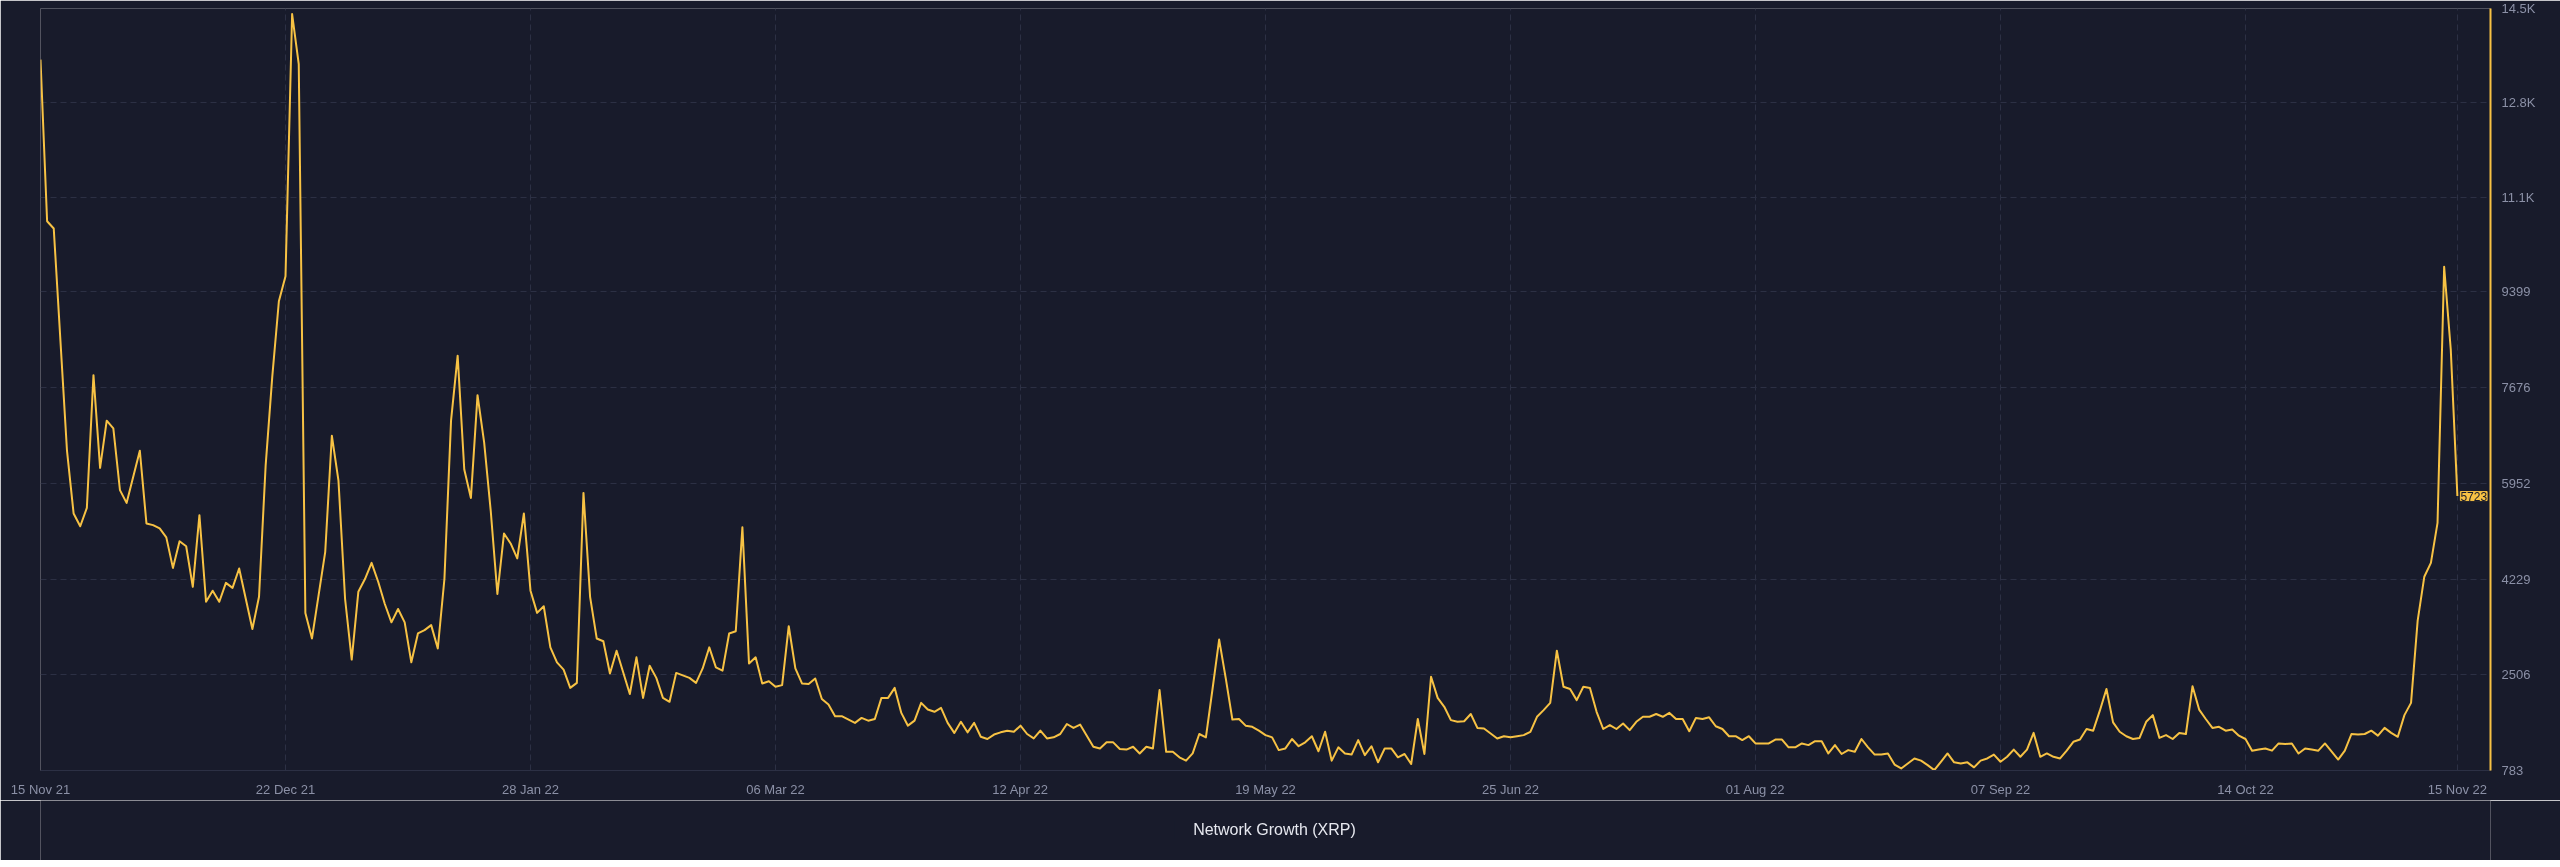 Image resolution: width=2560 pixels, height=867 pixels. I want to click on x-tick-label: 12 Apr 22, so click(1020, 789).